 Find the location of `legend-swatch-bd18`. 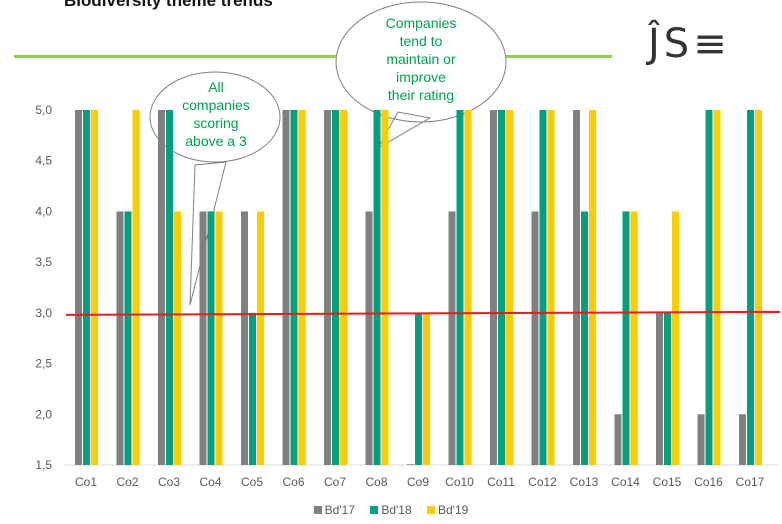

legend-swatch-bd18 is located at coordinates (374, 510).